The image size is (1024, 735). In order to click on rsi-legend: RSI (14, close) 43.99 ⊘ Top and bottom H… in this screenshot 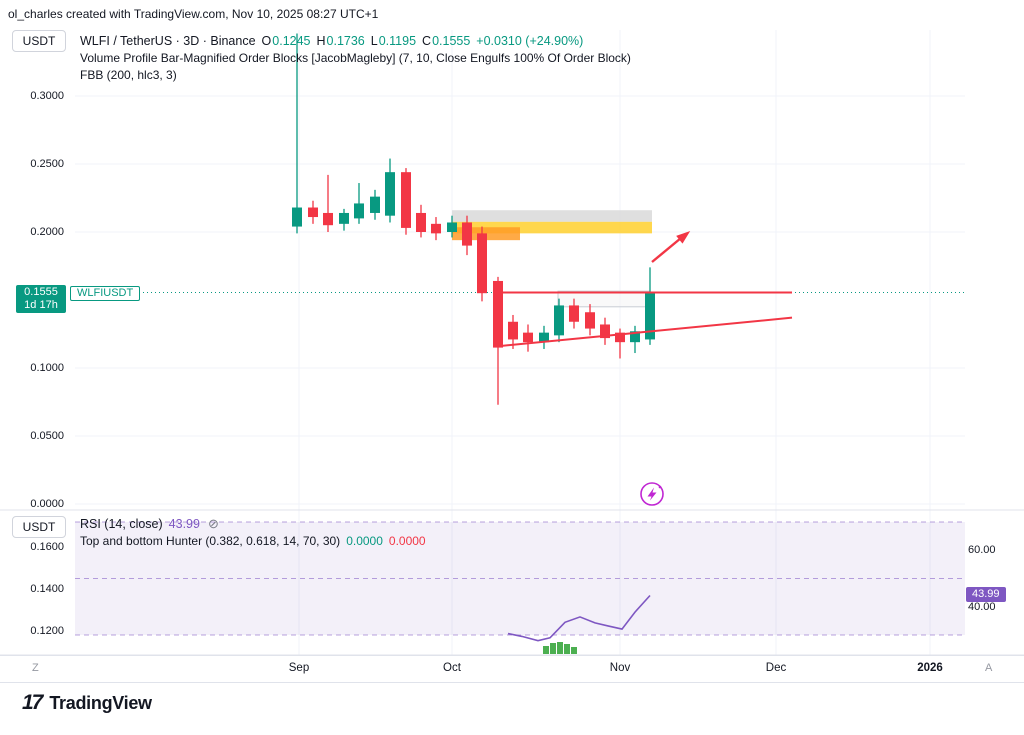, I will do `click(253, 533)`.